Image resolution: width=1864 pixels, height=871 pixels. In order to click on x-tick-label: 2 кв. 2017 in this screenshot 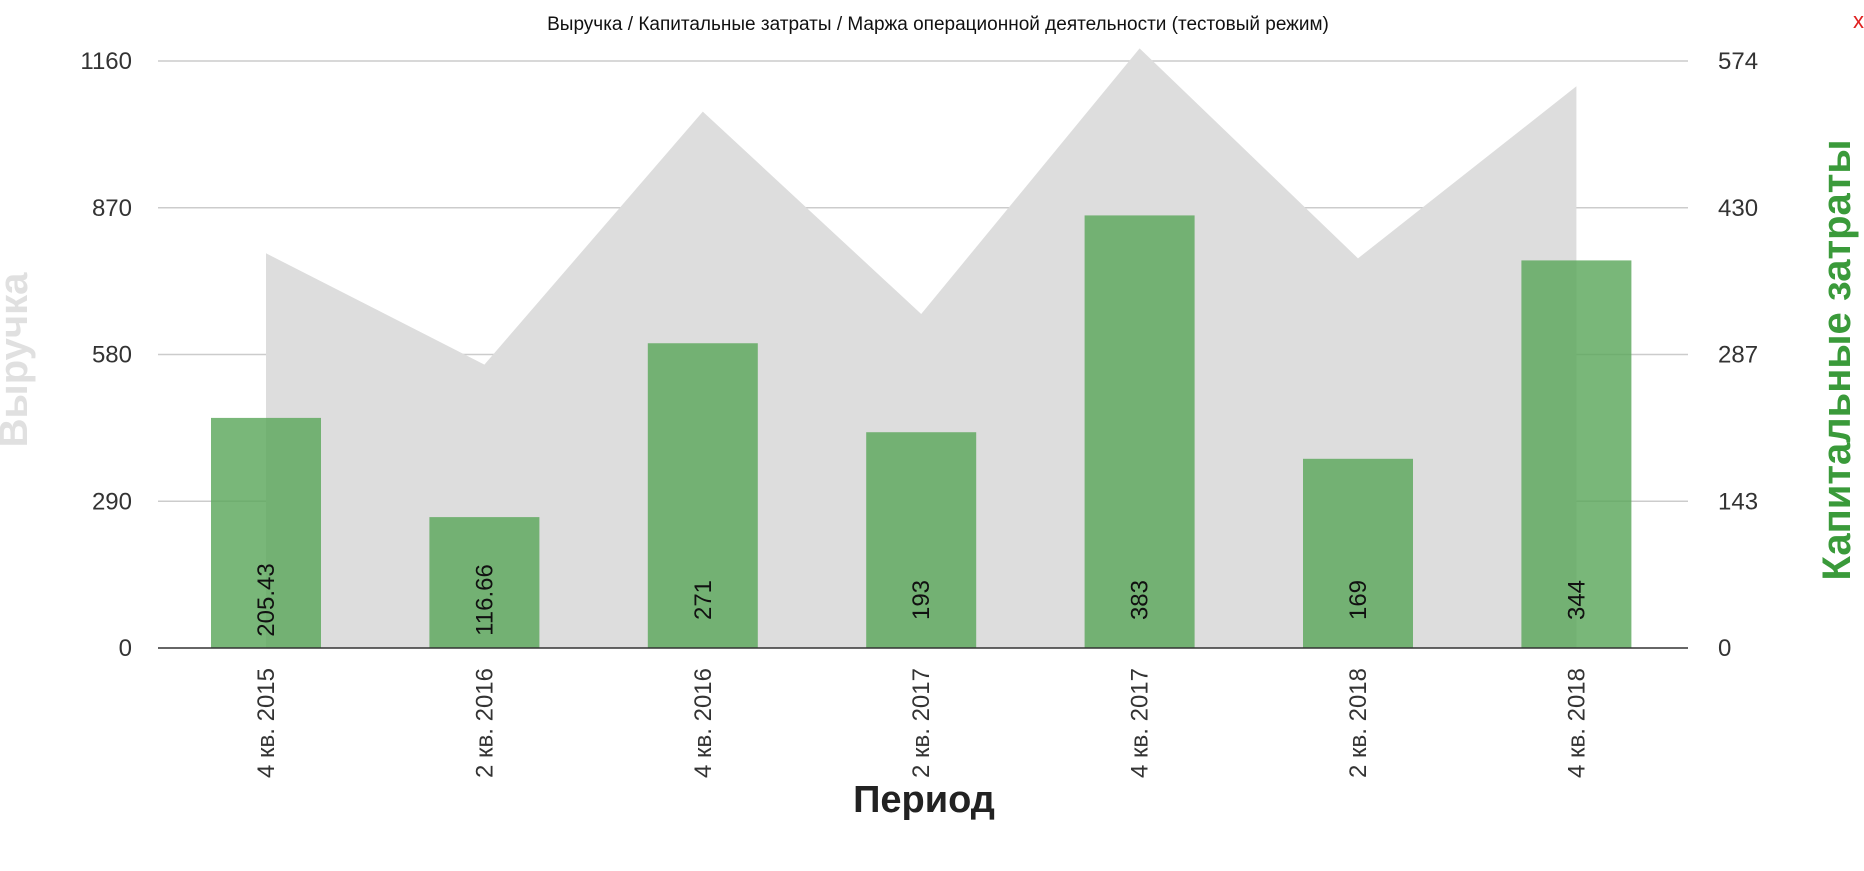, I will do `click(921, 723)`.